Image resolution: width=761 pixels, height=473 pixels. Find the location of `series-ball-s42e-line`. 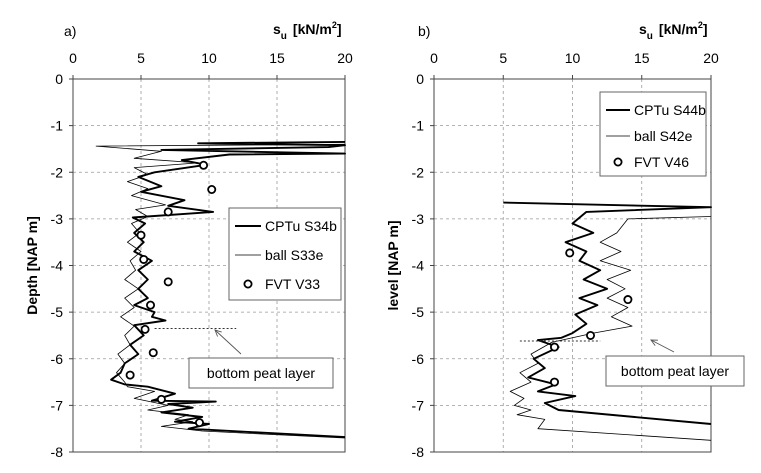

series-ball-s42e-line is located at coordinates (610, 328).